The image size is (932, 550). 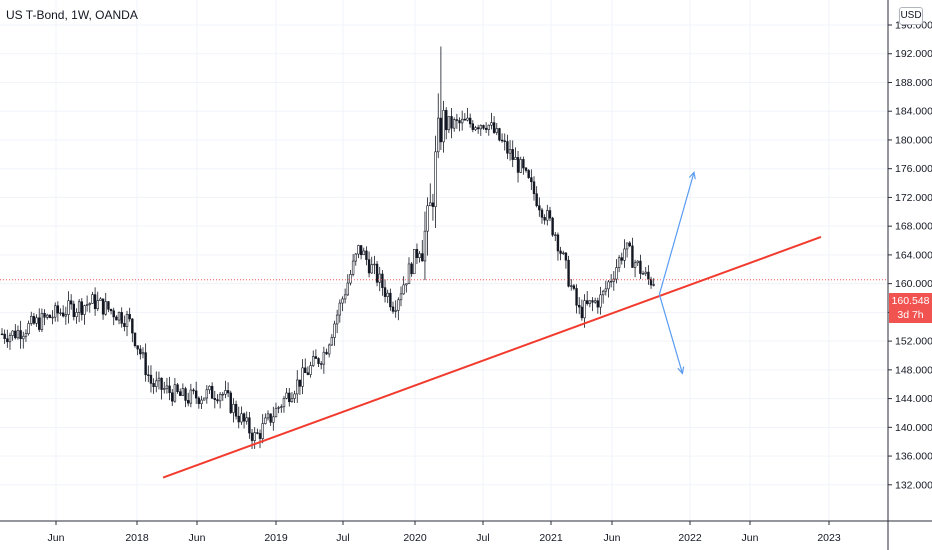 I want to click on time-tick-label: 2022, so click(x=690, y=538).